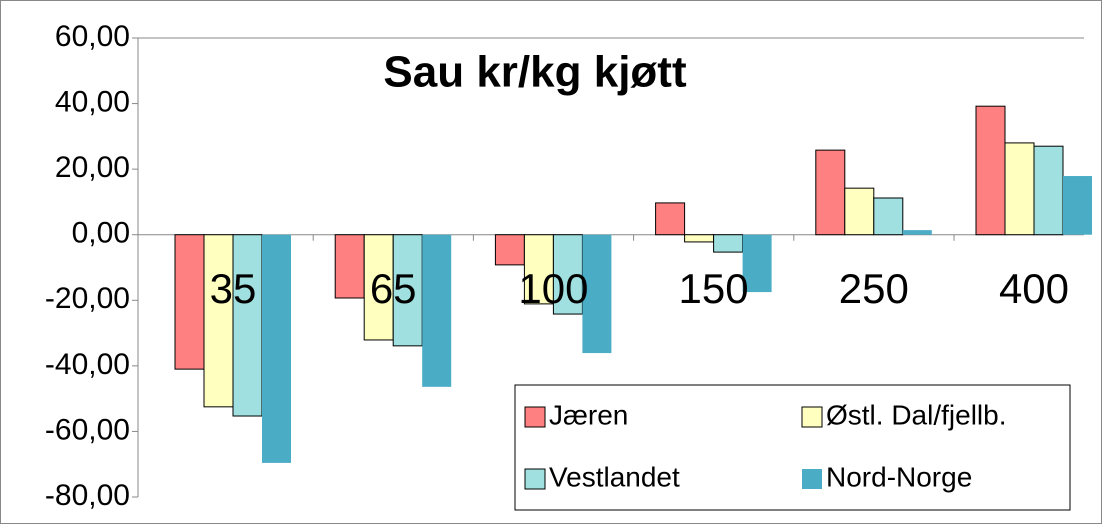  What do you see at coordinates (87, 495) in the screenshot?
I see `y-tick-label: -80,00` at bounding box center [87, 495].